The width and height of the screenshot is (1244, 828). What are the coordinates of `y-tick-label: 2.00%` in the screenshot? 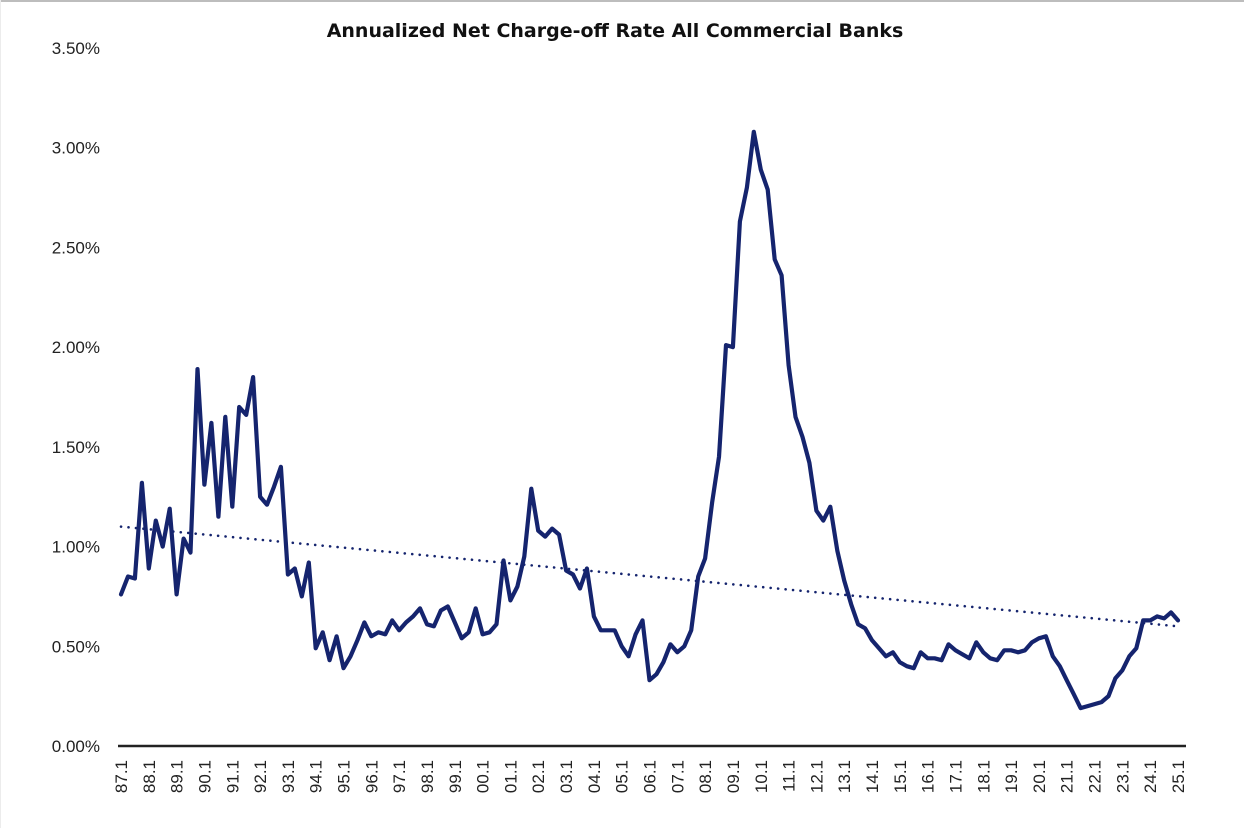 It's located at (76, 347).